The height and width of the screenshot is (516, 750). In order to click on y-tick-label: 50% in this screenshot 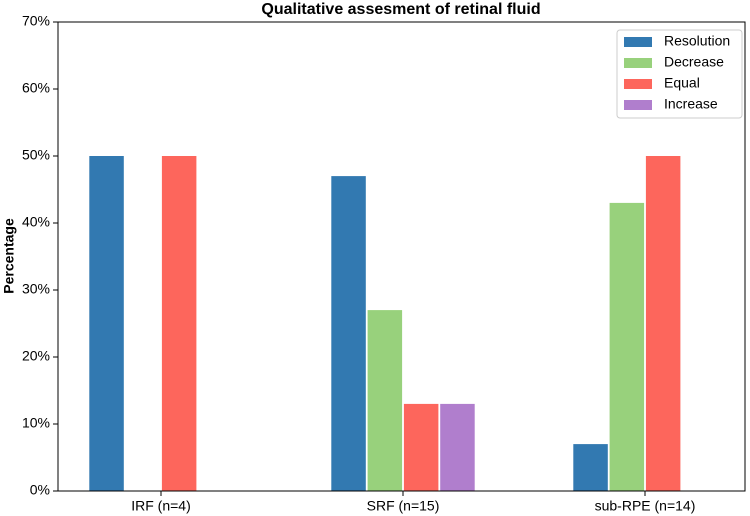, I will do `click(36, 155)`.